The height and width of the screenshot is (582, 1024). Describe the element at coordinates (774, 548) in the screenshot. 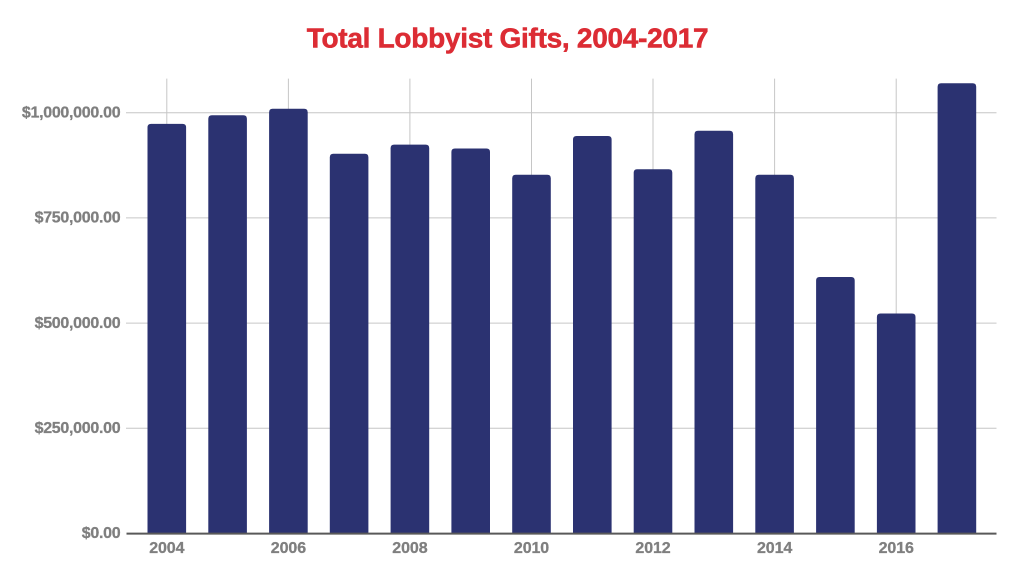

I see `svg-text: 2014` at that location.